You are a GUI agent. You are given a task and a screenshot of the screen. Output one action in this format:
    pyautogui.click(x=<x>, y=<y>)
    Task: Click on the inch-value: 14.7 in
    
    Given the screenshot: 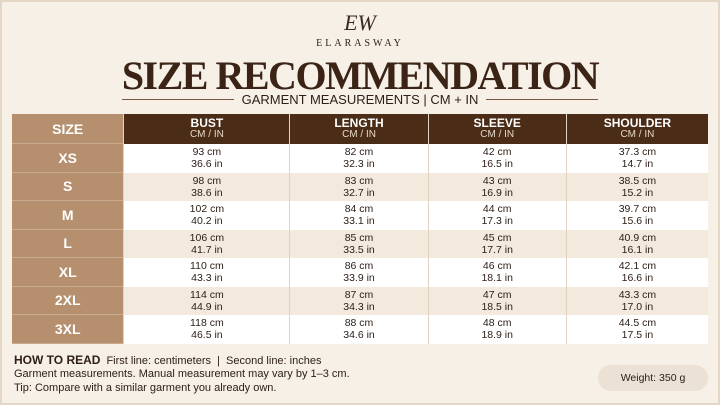 What is the action you would take?
    pyautogui.click(x=637, y=164)
    